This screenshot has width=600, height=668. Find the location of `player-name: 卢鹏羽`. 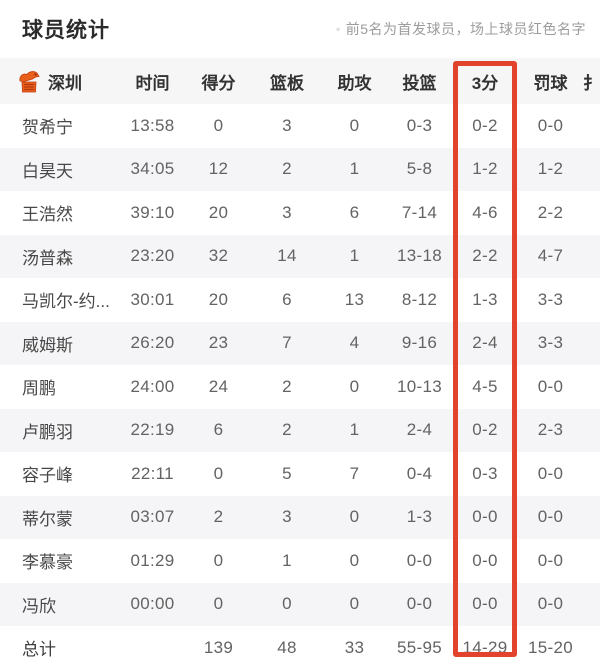

player-name: 卢鹏羽 is located at coordinates (47, 432).